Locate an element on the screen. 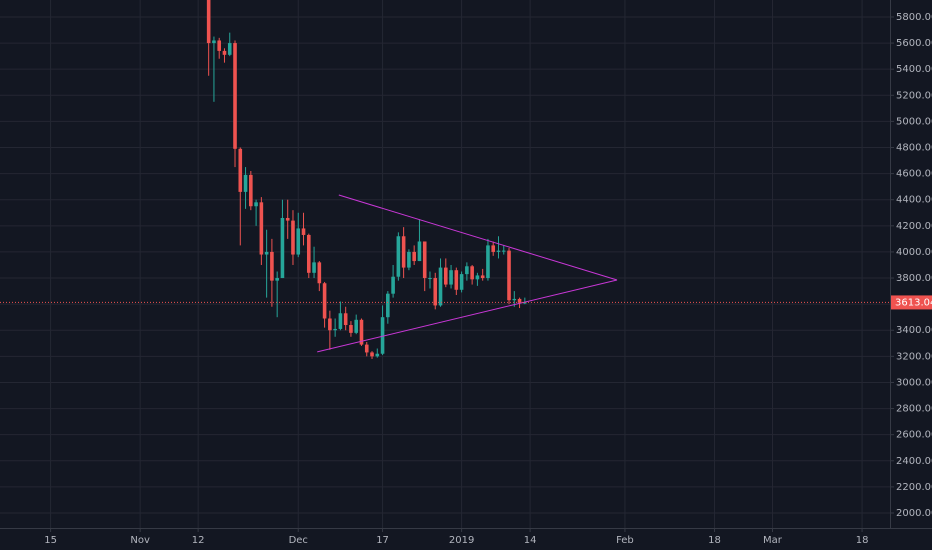 This screenshot has height=550, width=932. y-tick-label: 2200.00 is located at coordinates (914, 487).